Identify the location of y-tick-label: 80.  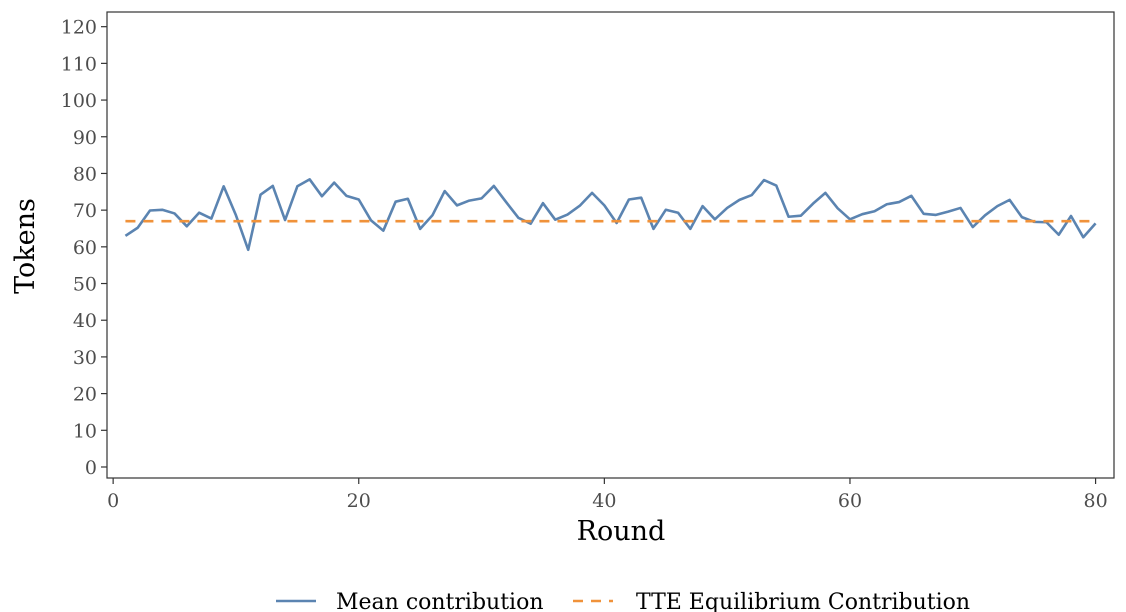
(85, 174).